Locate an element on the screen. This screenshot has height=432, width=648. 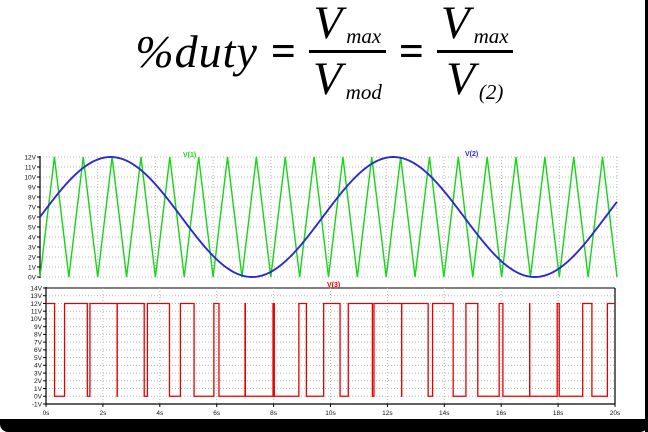
svg-text: 4s is located at coordinates (160, 413).